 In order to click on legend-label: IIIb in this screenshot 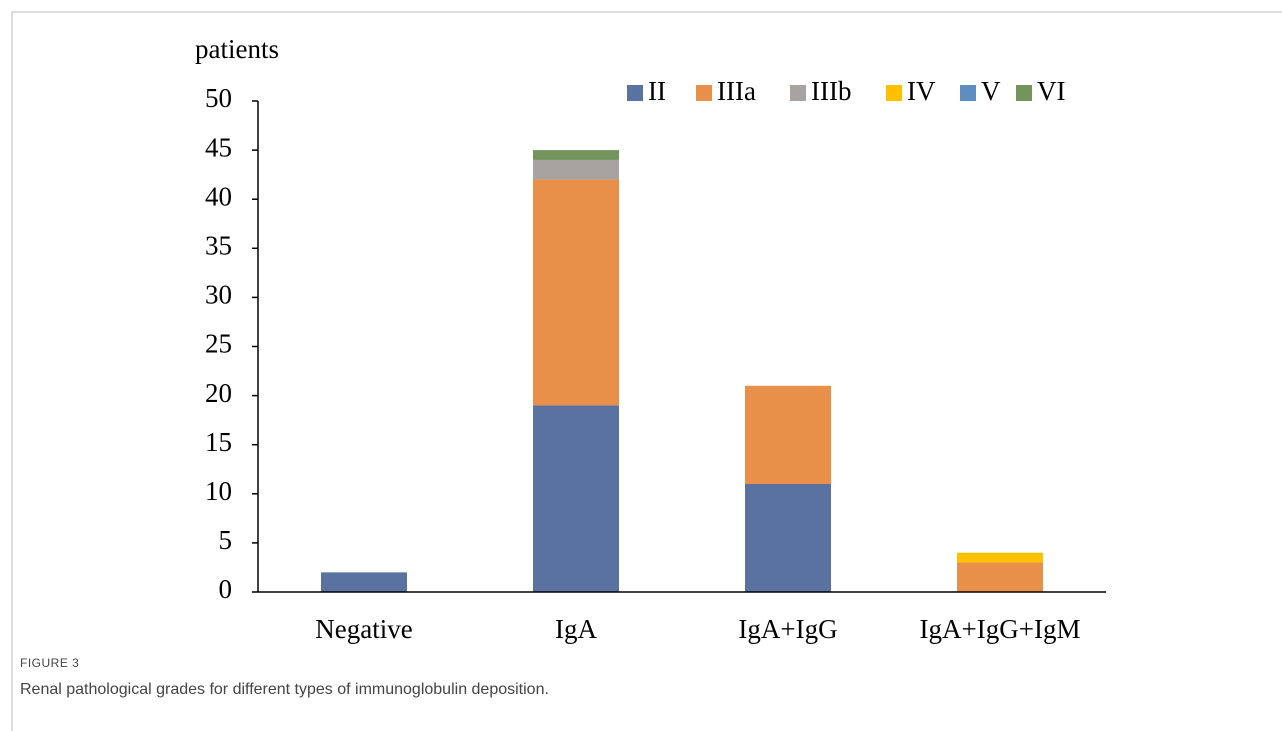, I will do `click(831, 91)`.